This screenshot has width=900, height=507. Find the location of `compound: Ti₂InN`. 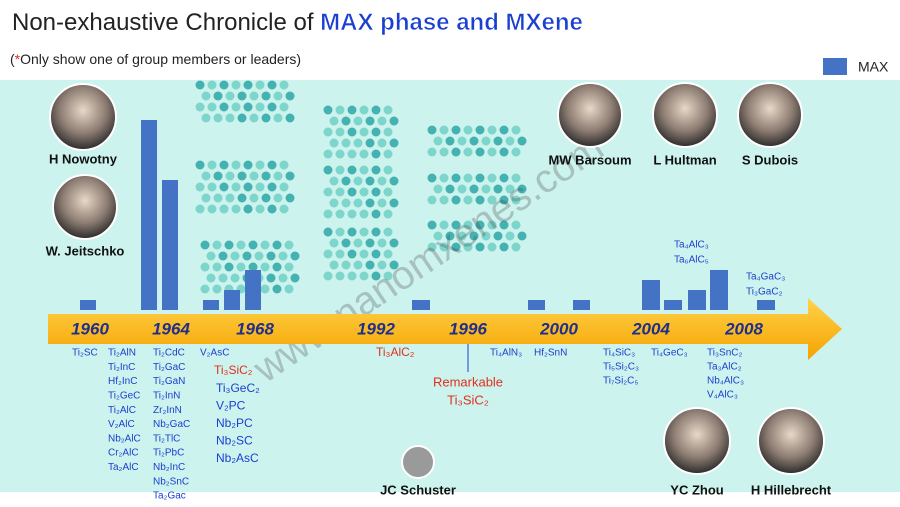

compound: Ti₂InN is located at coordinates (166, 396).